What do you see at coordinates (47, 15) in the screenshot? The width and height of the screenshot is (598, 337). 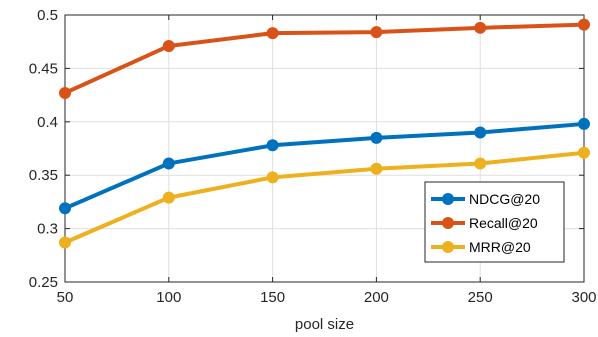 I see `y-tick-label: 0.5` at bounding box center [47, 15].